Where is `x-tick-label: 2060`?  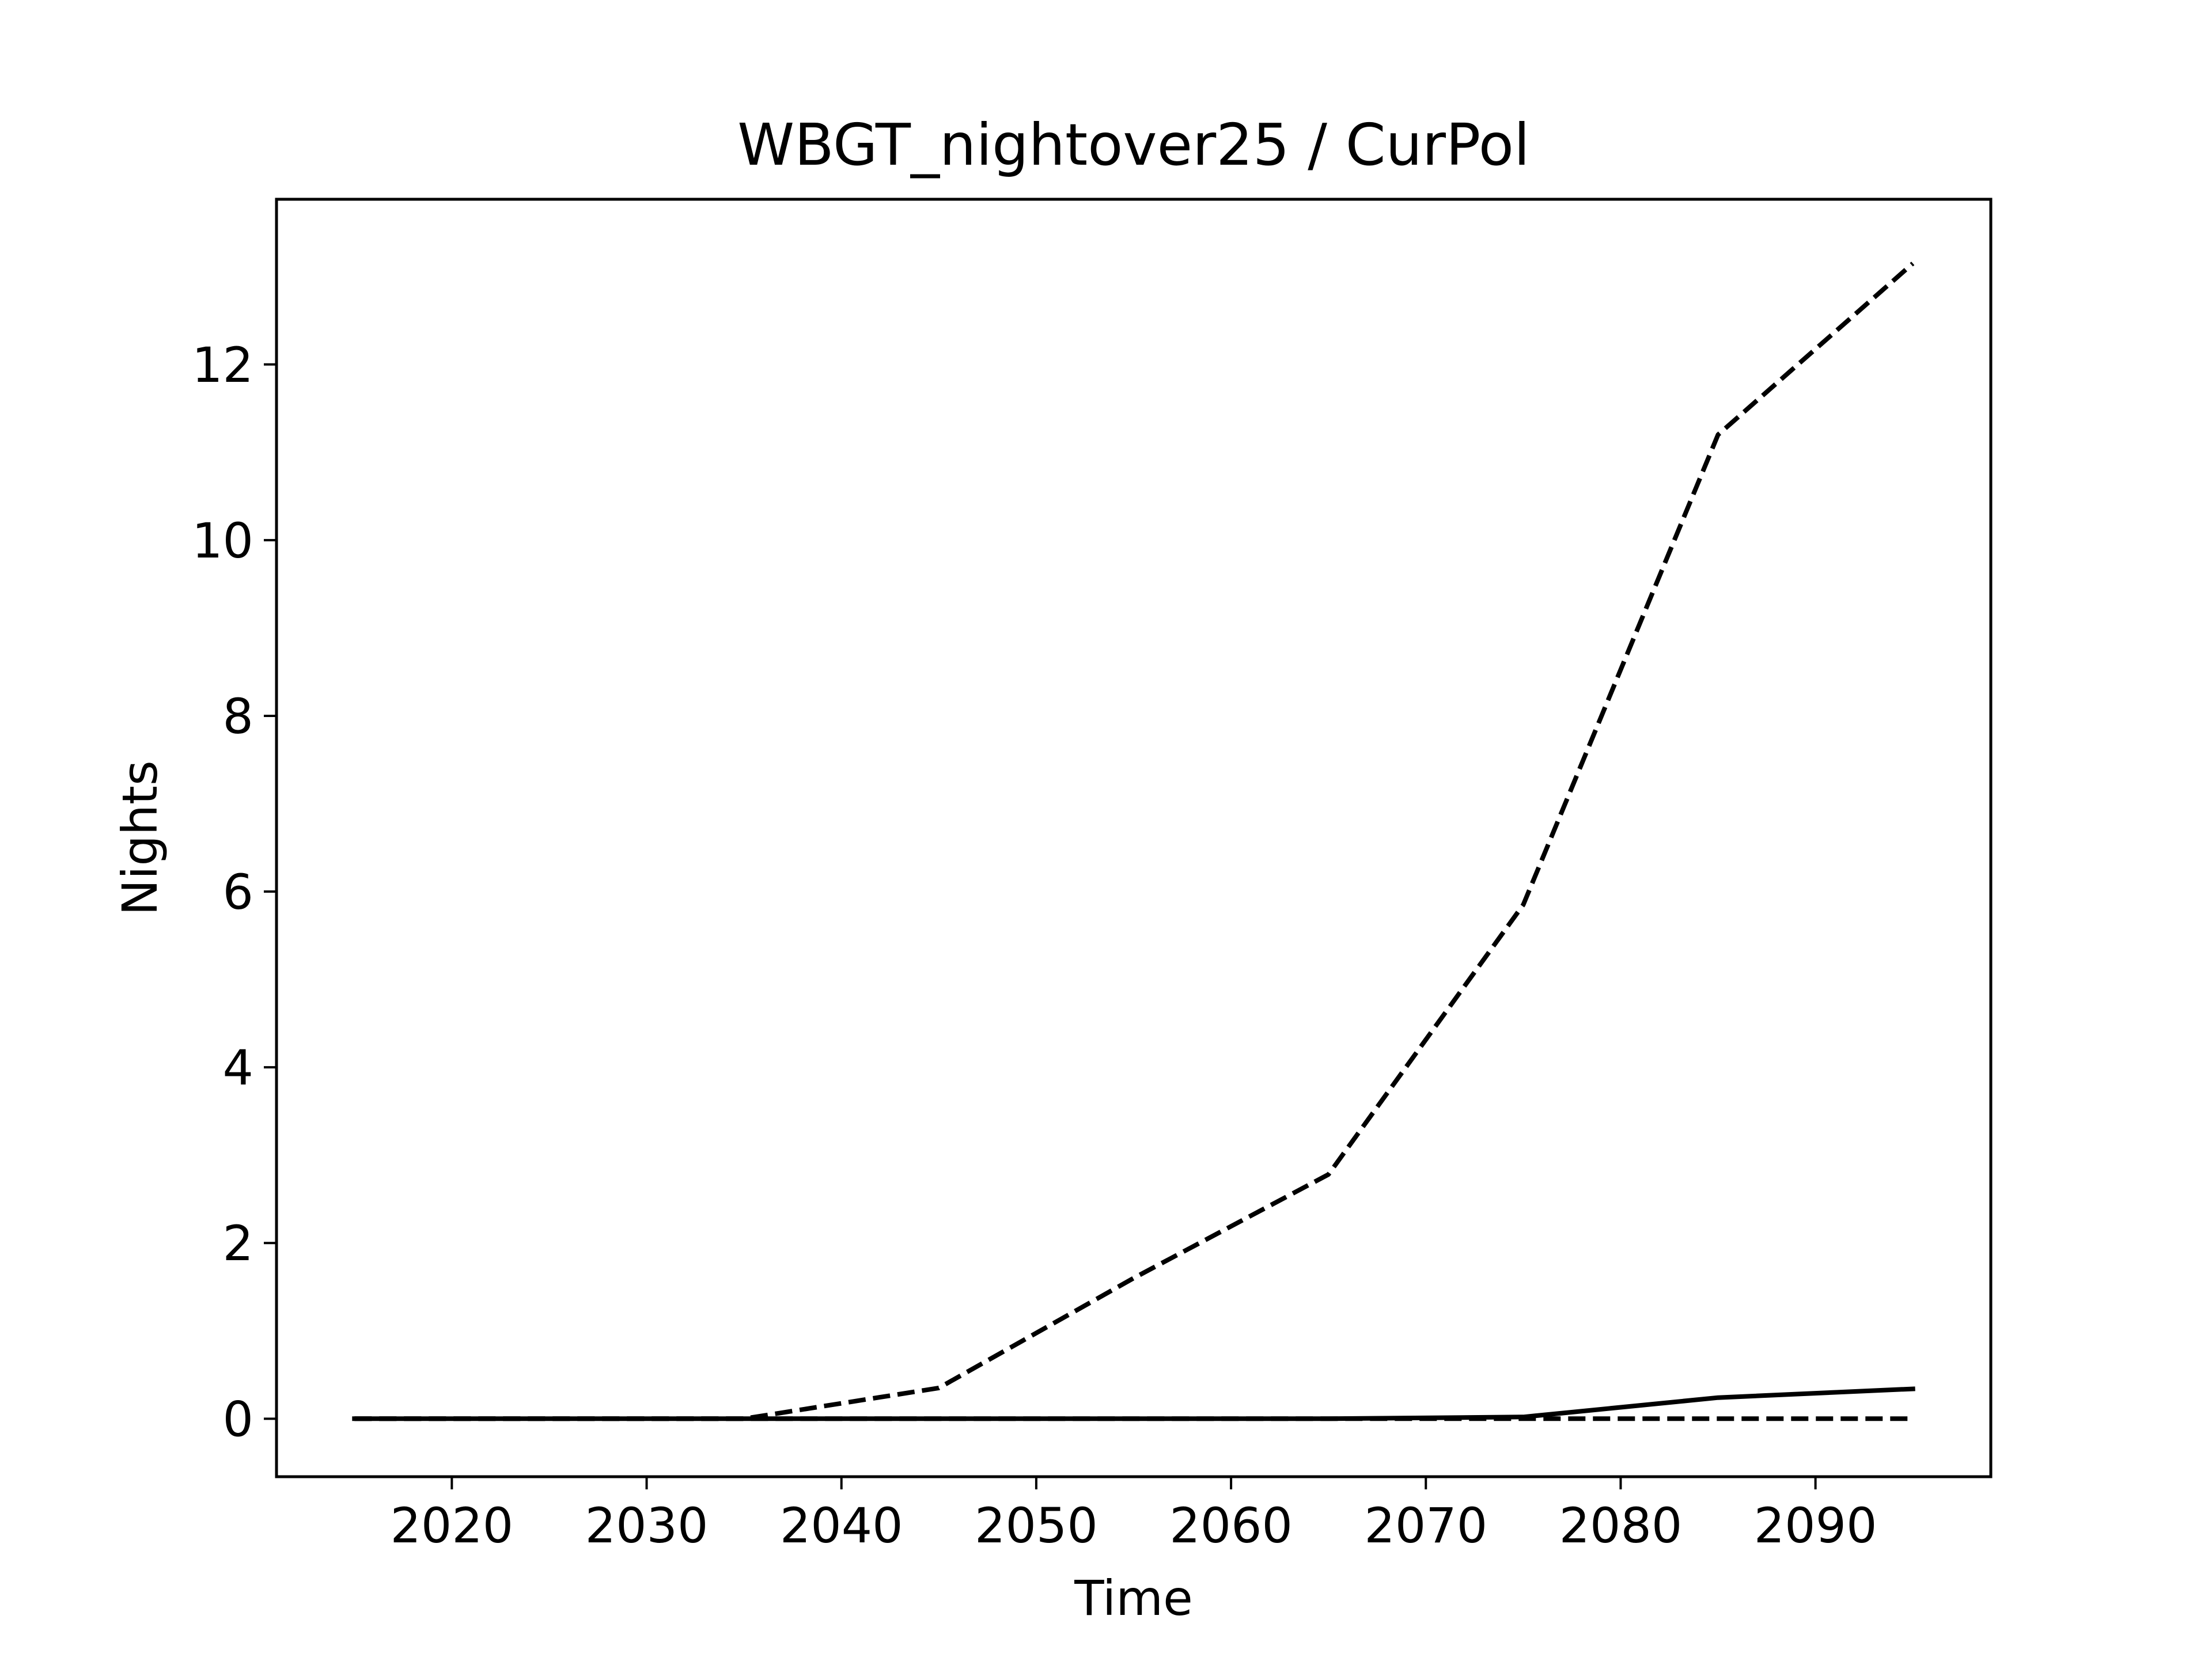 x-tick-label: 2060 is located at coordinates (1231, 1525).